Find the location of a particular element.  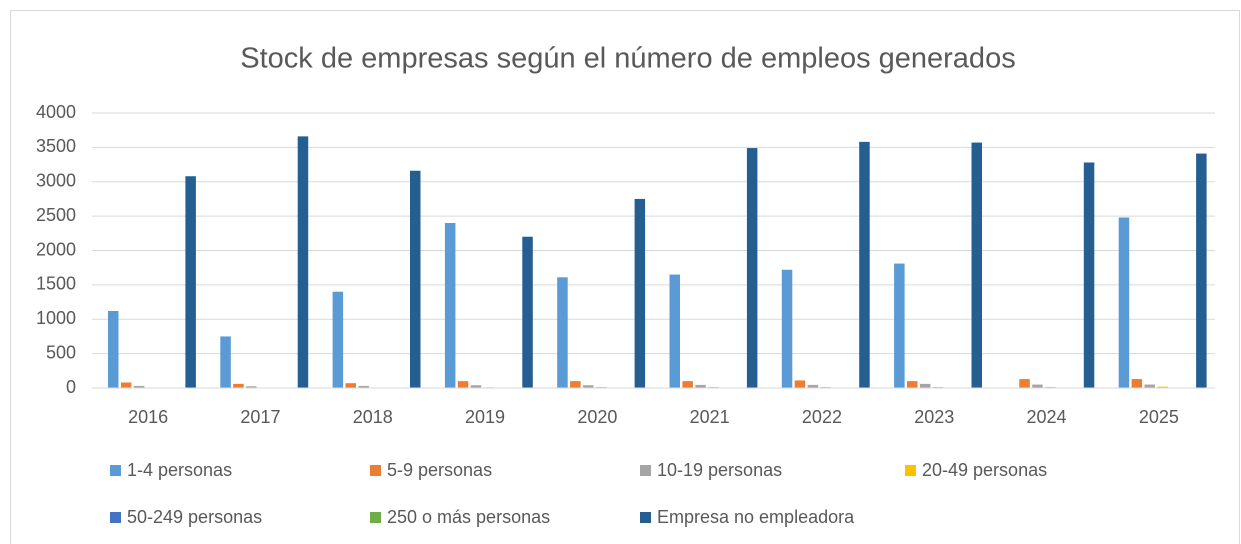

x-tick-label: 2020 is located at coordinates (597, 417).